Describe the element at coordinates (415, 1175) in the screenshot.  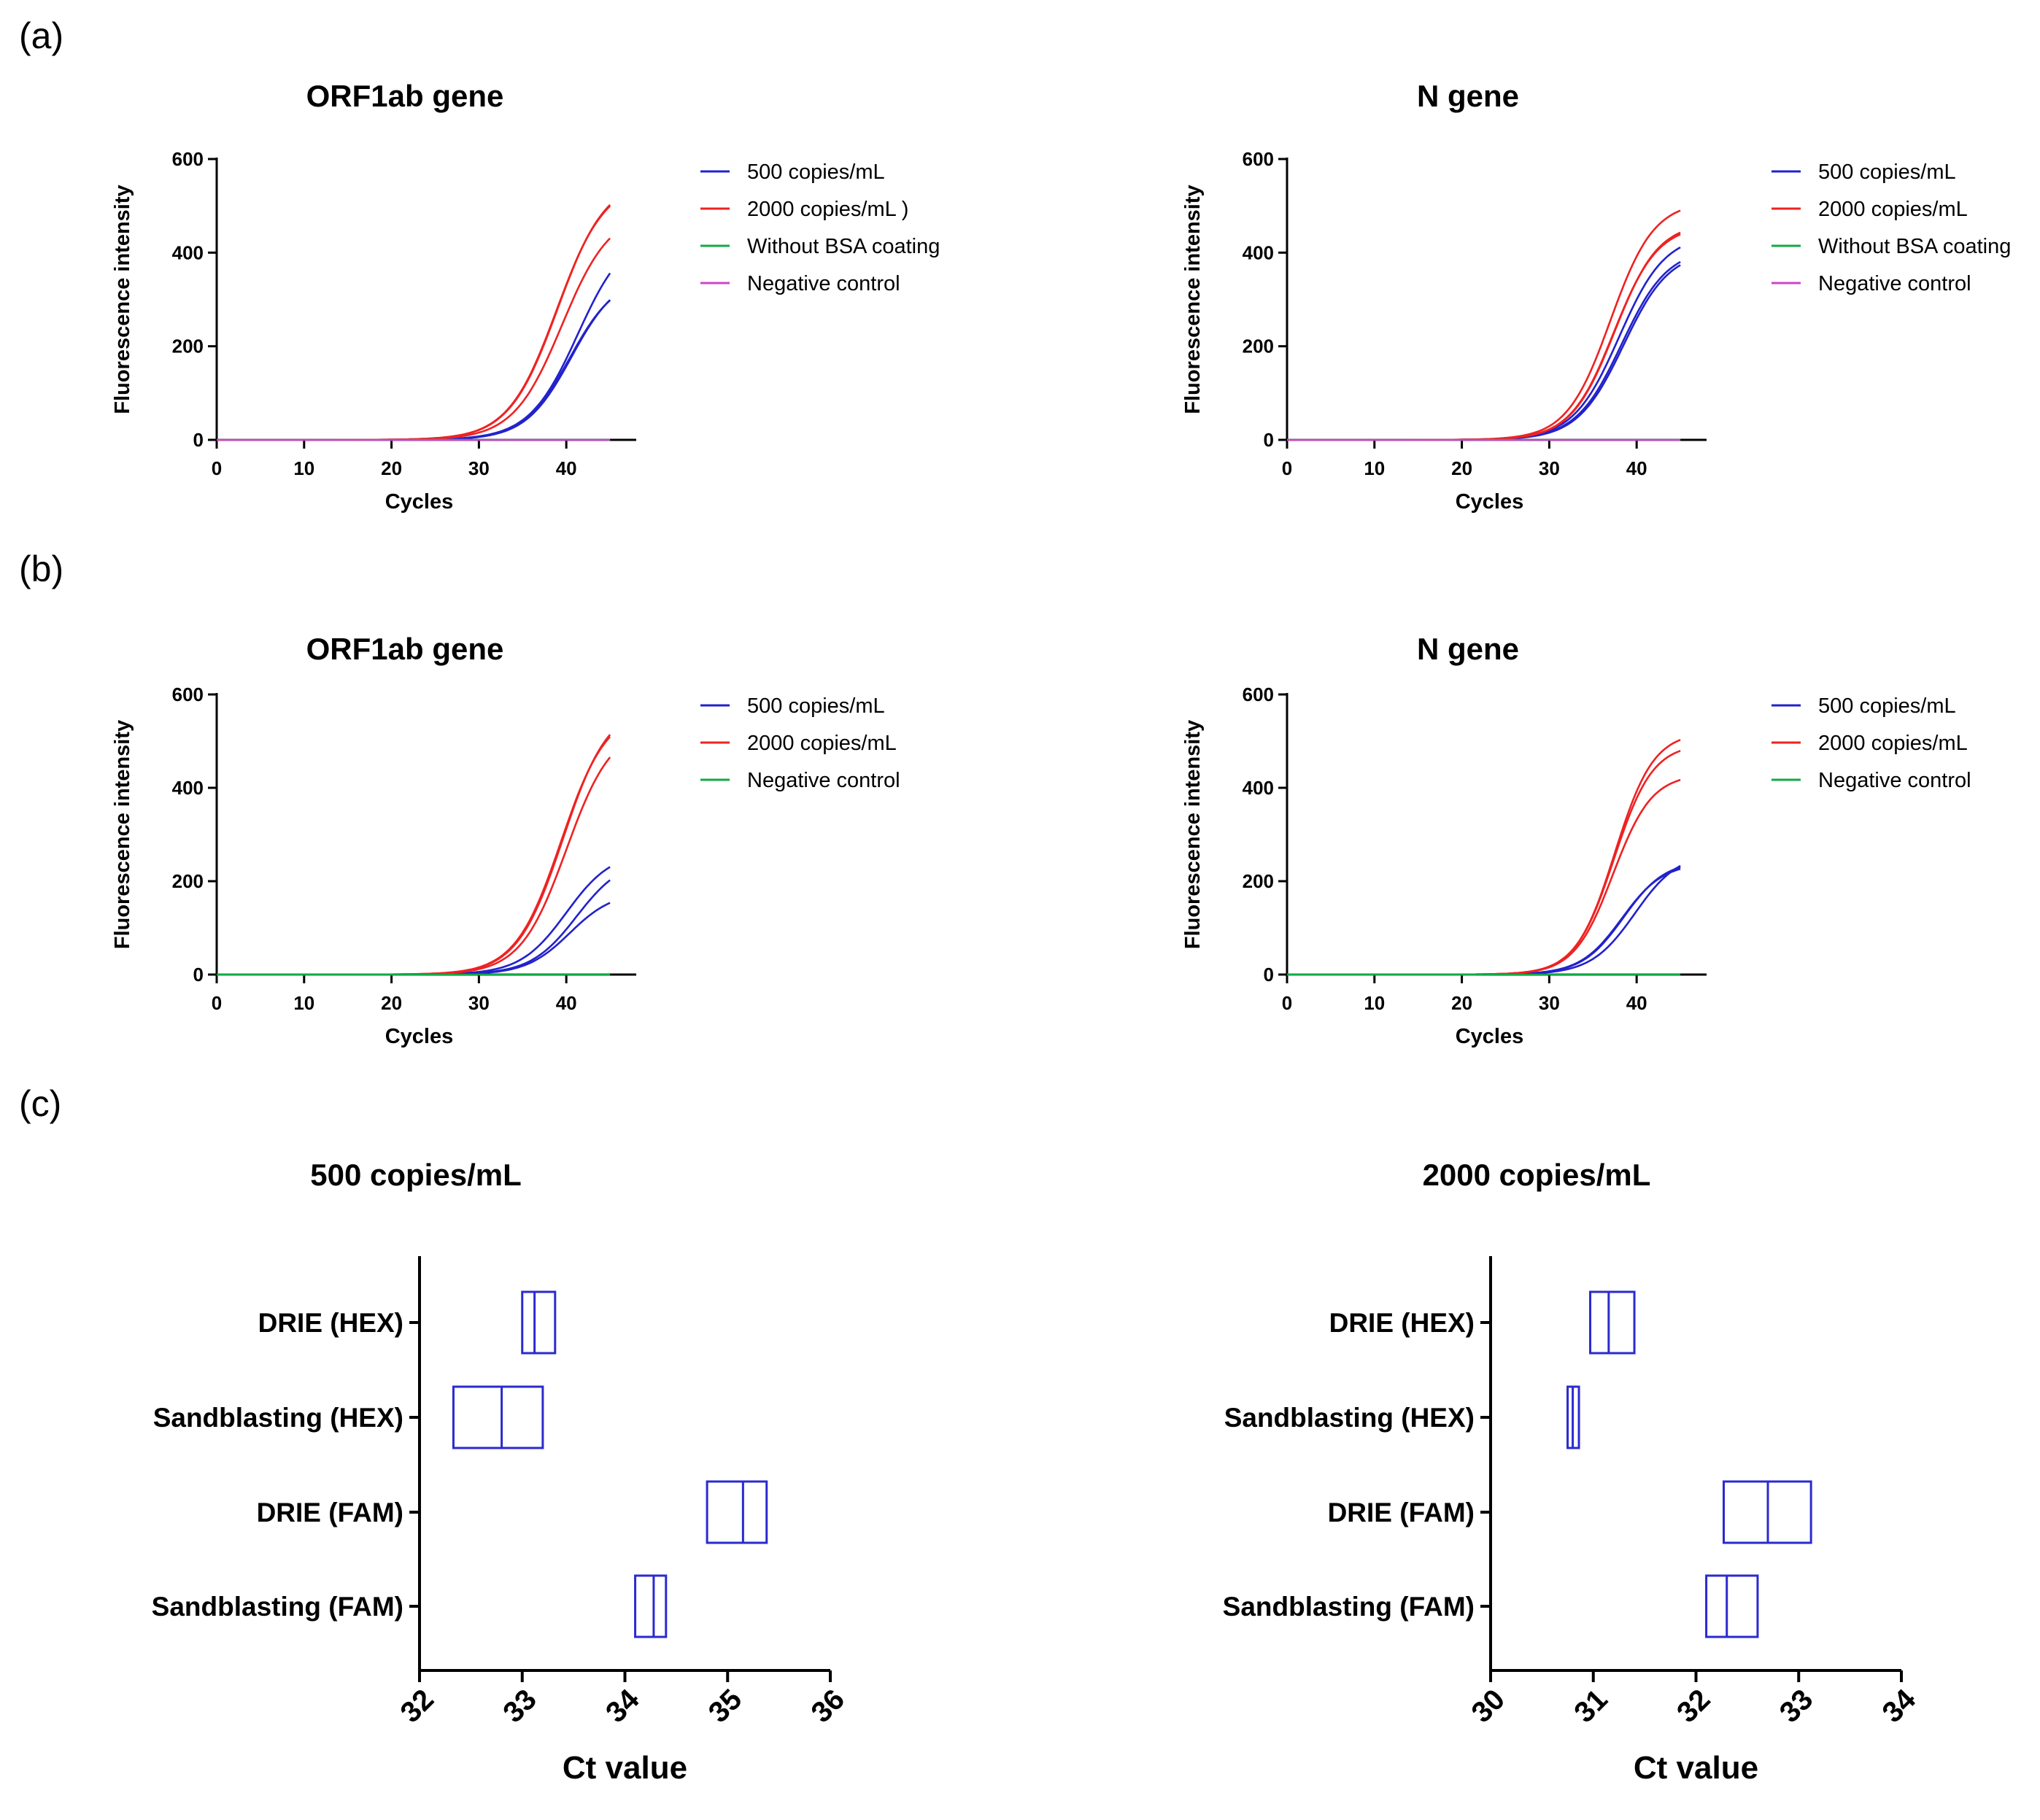
I see `chart-title: 500 copies/mL` at that location.